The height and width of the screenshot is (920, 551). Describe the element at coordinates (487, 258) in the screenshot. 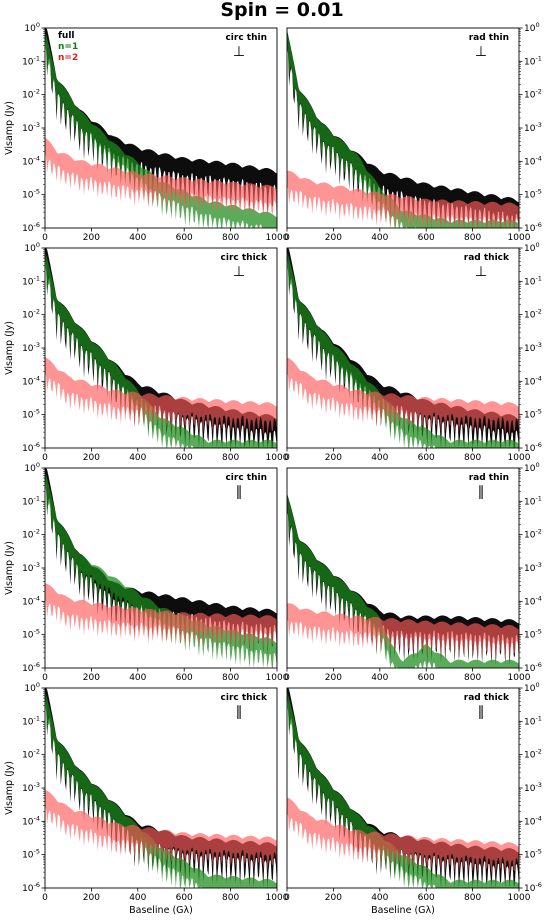

I see `panel-label: rad thick` at that location.